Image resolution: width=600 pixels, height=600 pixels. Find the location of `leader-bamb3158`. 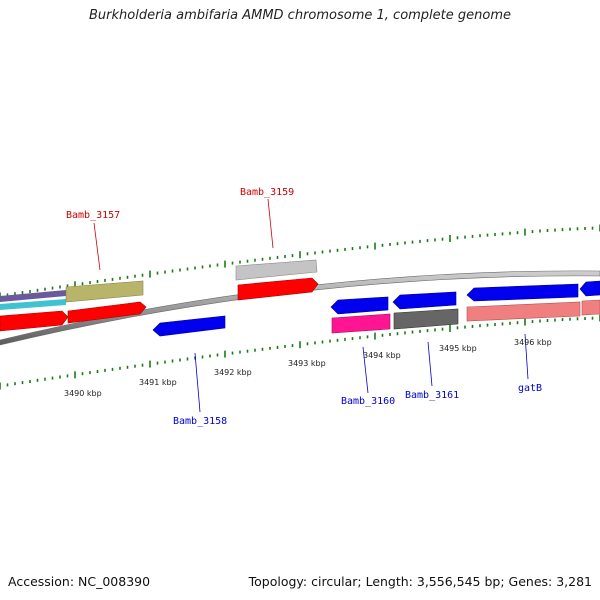

leader-bamb3158 is located at coordinates (197, 382).